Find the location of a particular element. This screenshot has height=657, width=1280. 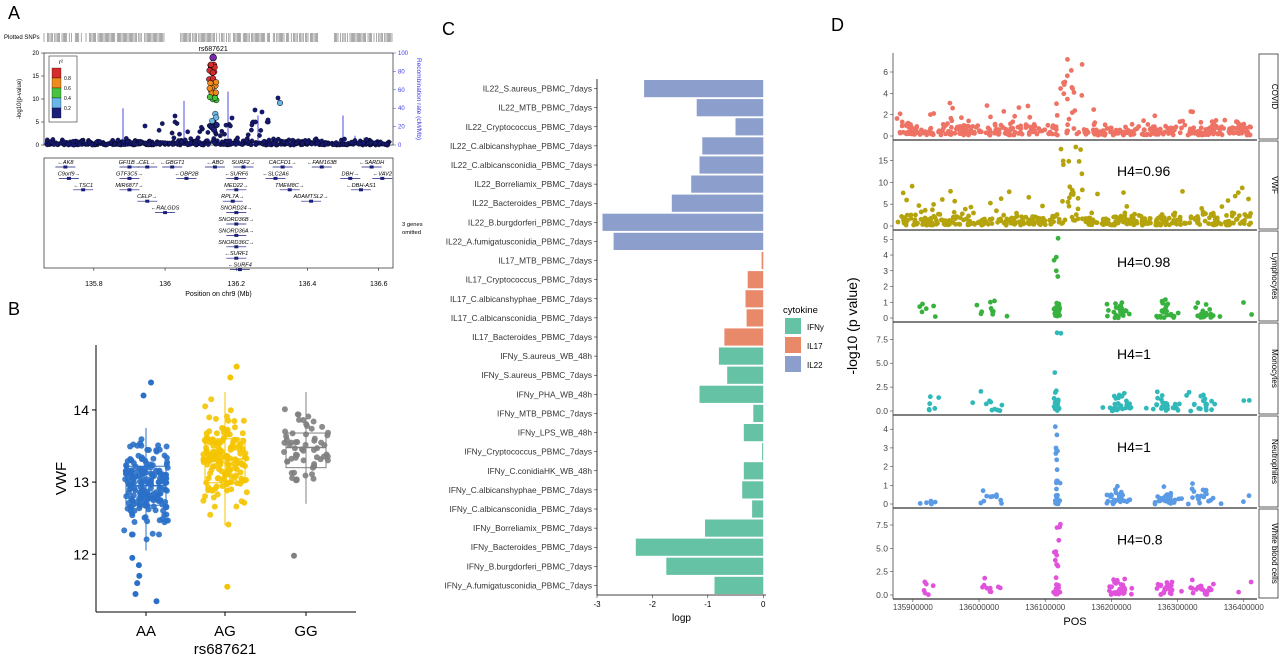

facet-strip-label: VWF is located at coordinates (1274, 185).